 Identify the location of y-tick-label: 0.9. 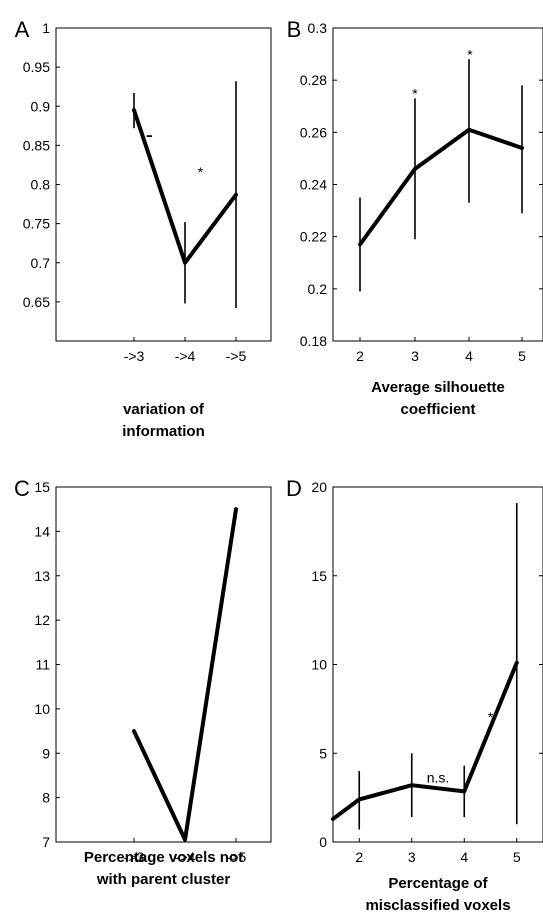
(41, 106).